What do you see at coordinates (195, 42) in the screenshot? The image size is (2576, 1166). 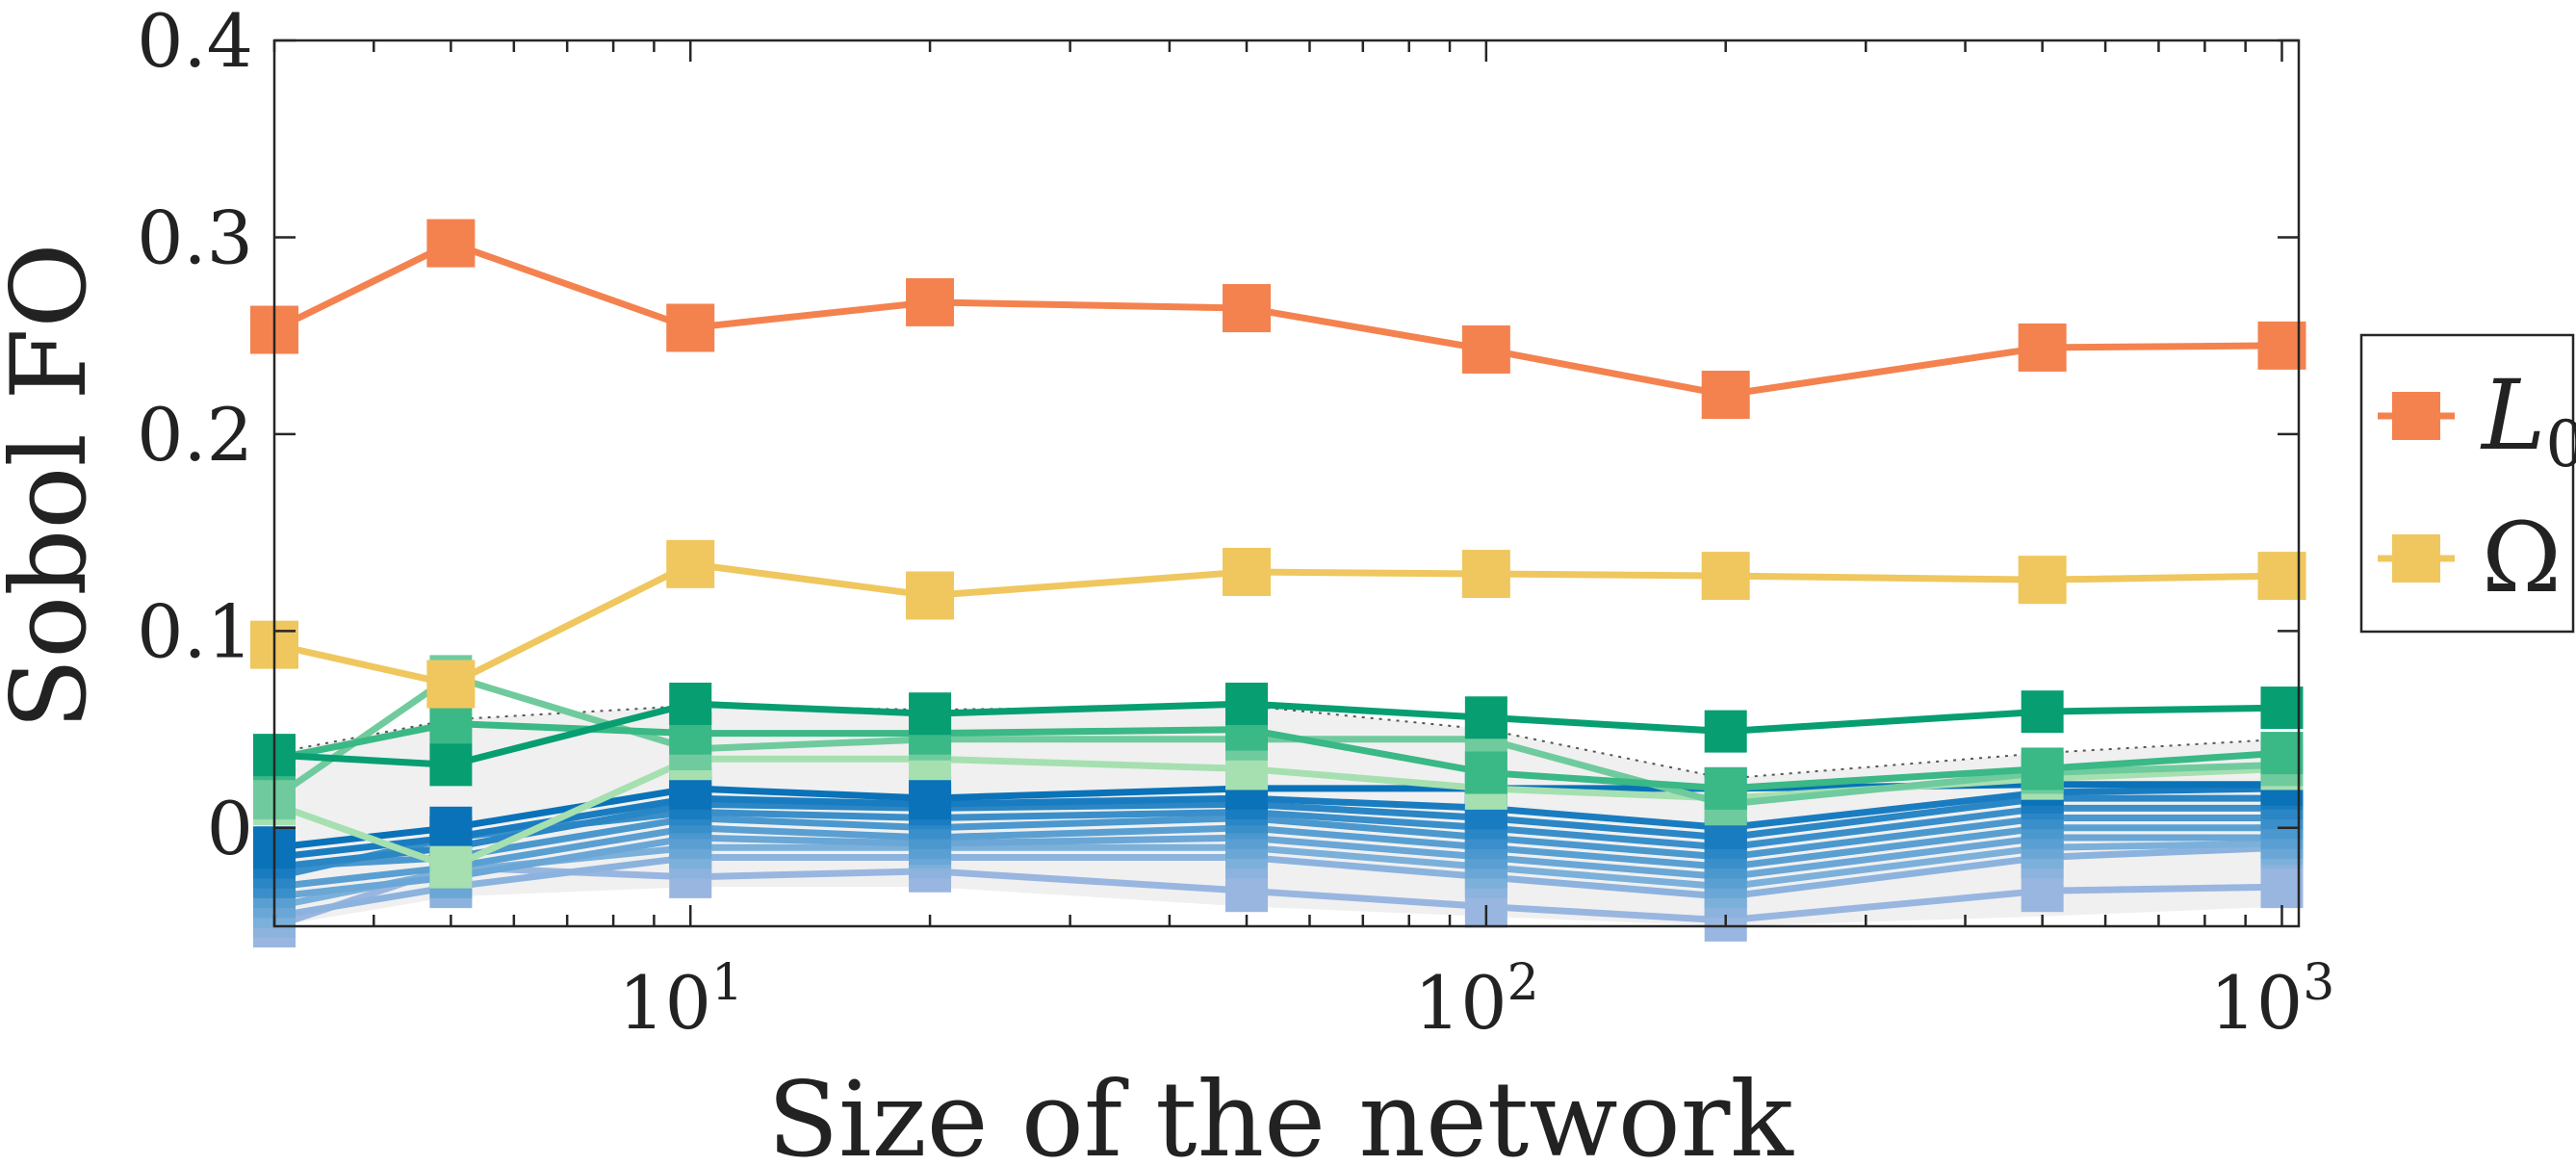 I see `y-tick-label: 0.4` at bounding box center [195, 42].